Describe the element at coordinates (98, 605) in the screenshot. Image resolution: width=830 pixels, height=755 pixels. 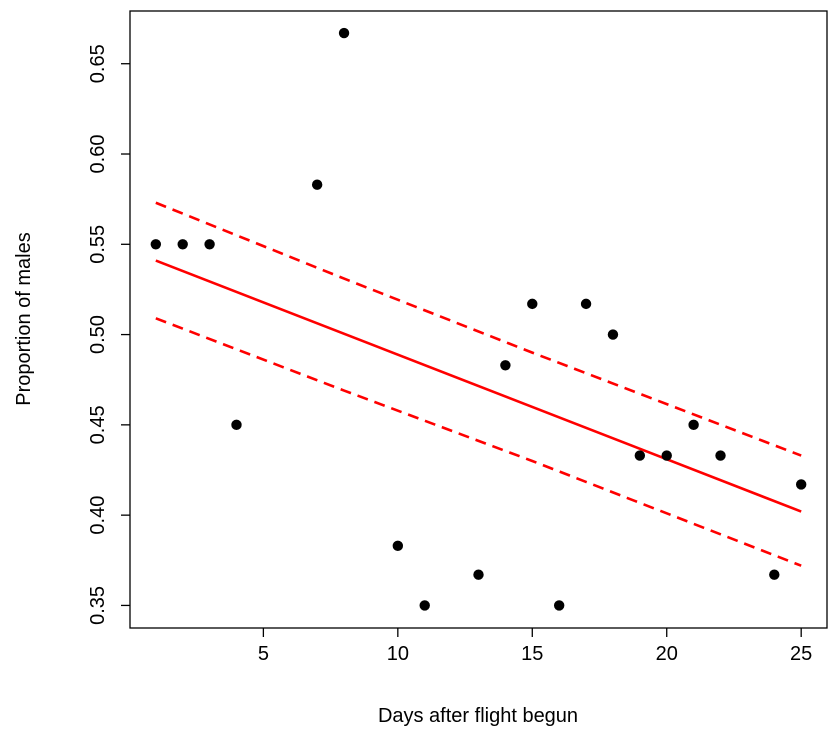
I see `y-tick-label: 0.35` at that location.